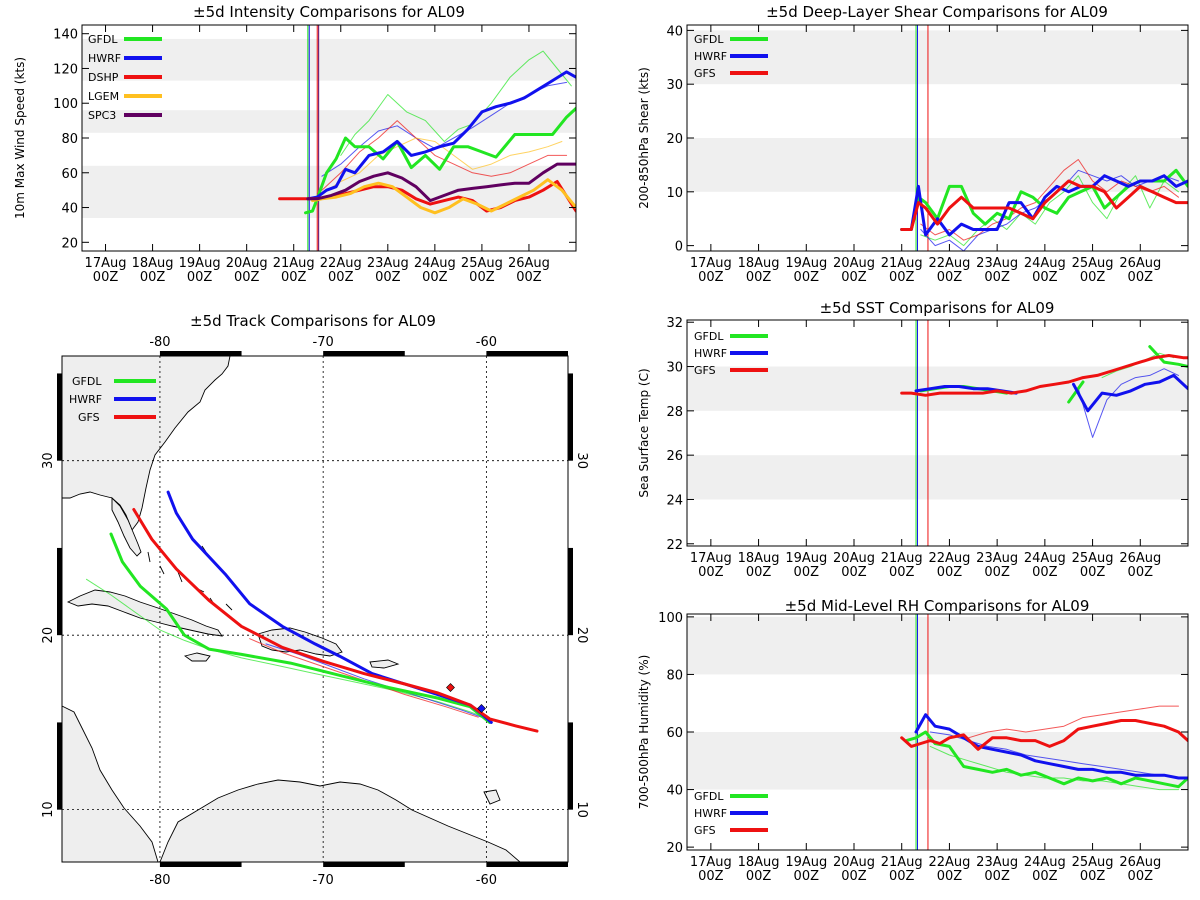 The image size is (1200, 900). I want to click on intensity-hwrf-line, so click(441, 135).